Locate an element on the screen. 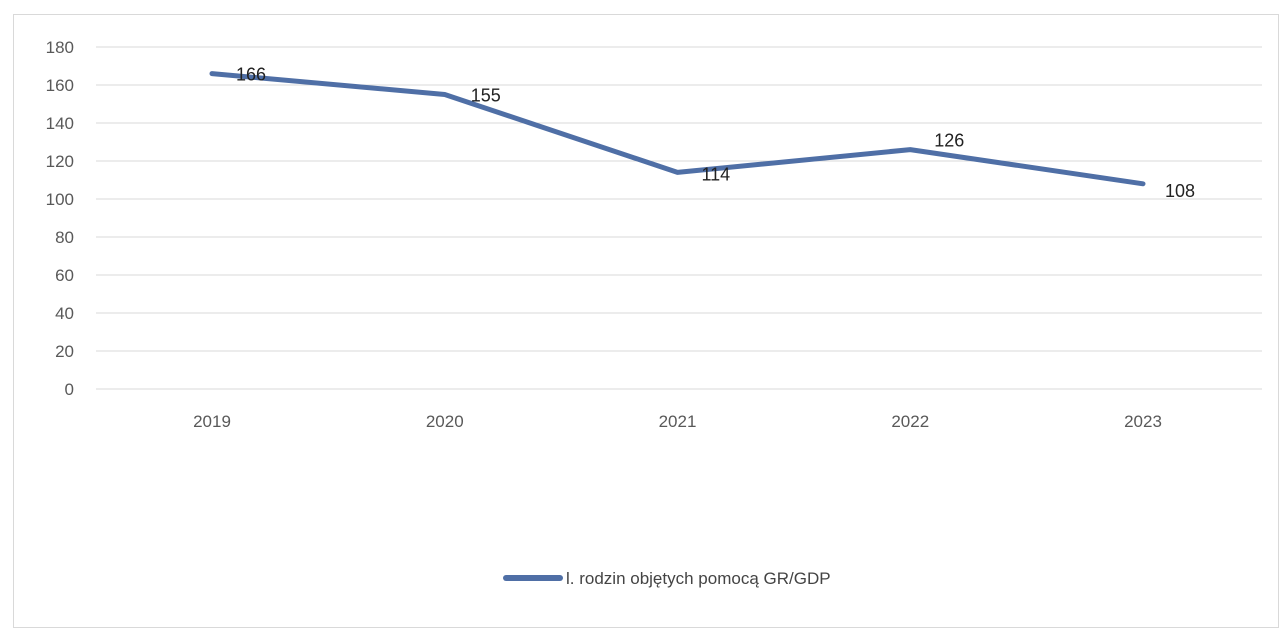 Image resolution: width=1283 pixels, height=632 pixels. y-tick-label: 120 is located at coordinates (60, 161).